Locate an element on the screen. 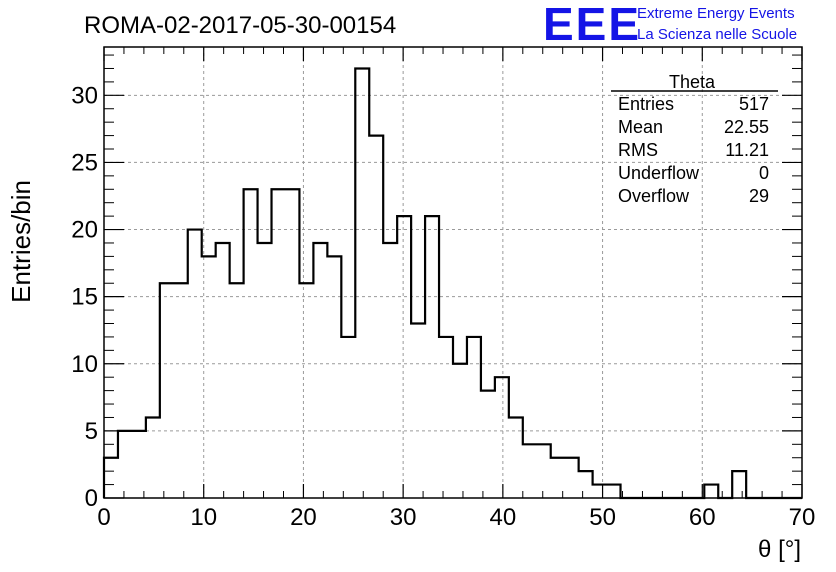  y-tick-label: 5 is located at coordinates (91, 431).